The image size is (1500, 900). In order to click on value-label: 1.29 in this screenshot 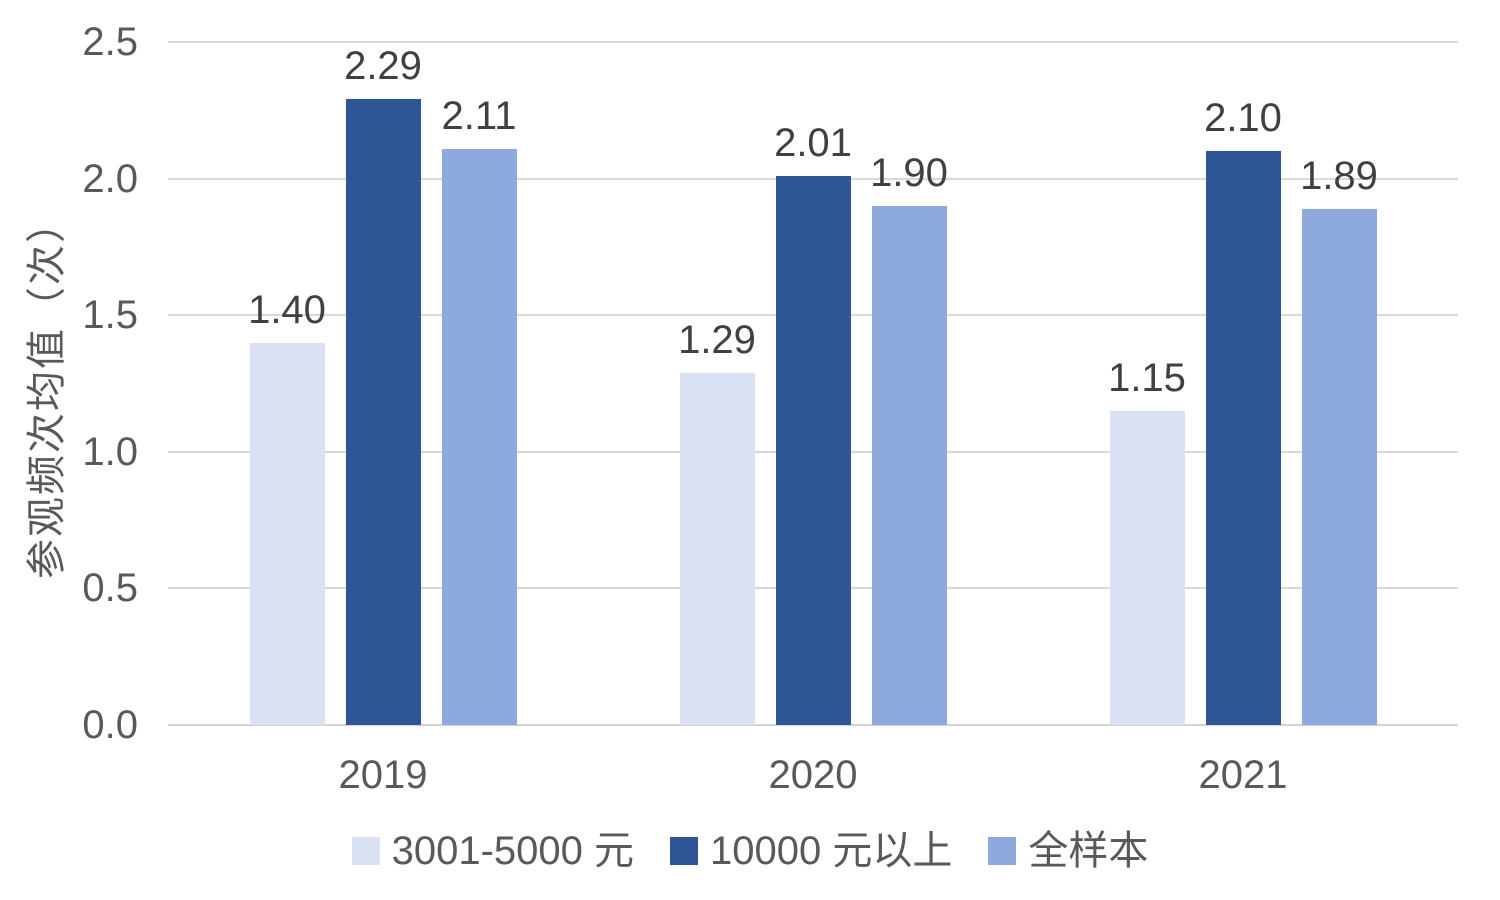, I will do `click(717, 339)`.